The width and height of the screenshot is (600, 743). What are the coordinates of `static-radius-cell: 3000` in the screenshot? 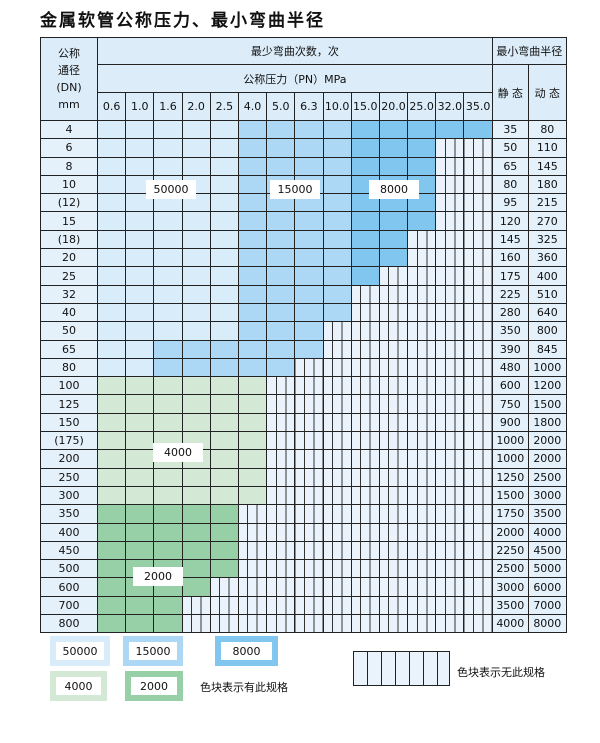 It's located at (510, 587).